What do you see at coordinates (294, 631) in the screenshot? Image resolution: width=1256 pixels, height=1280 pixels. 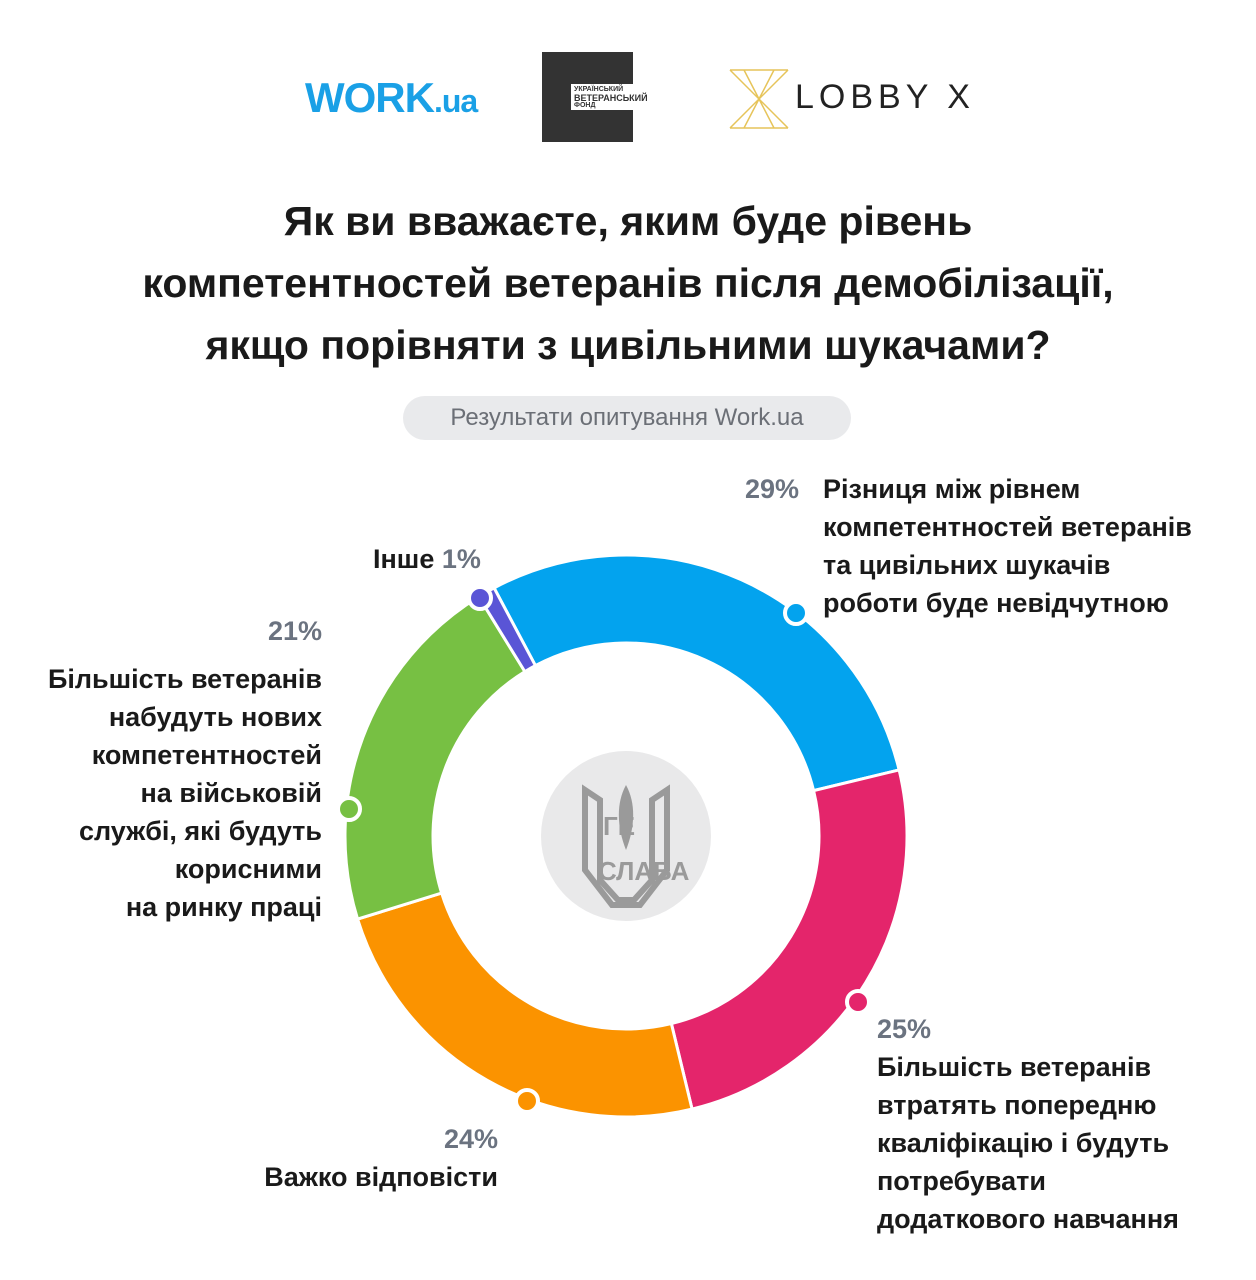 I see `slice-value: 21%` at bounding box center [294, 631].